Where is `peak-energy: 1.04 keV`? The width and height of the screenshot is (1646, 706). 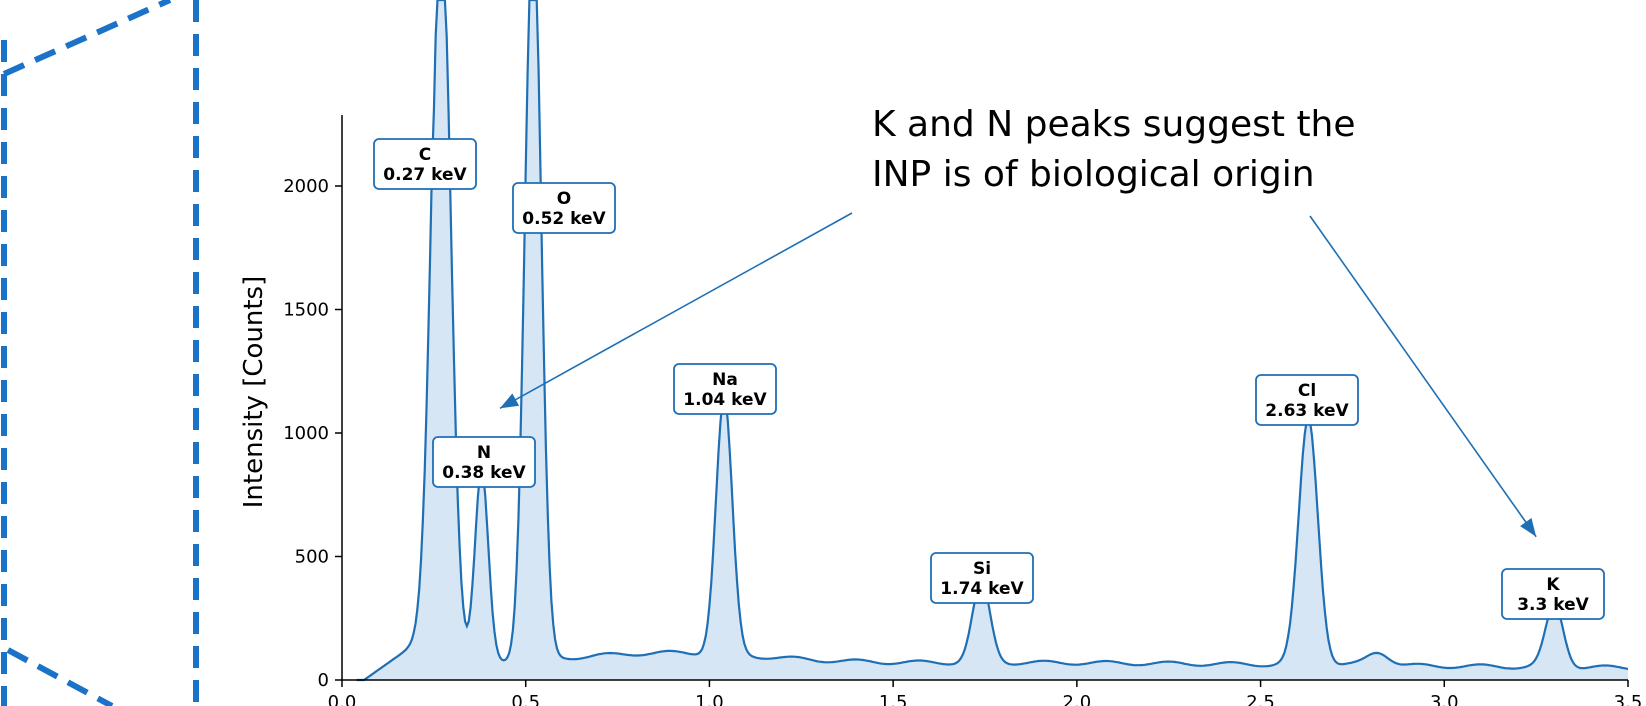 peak-energy: 1.04 keV is located at coordinates (725, 400).